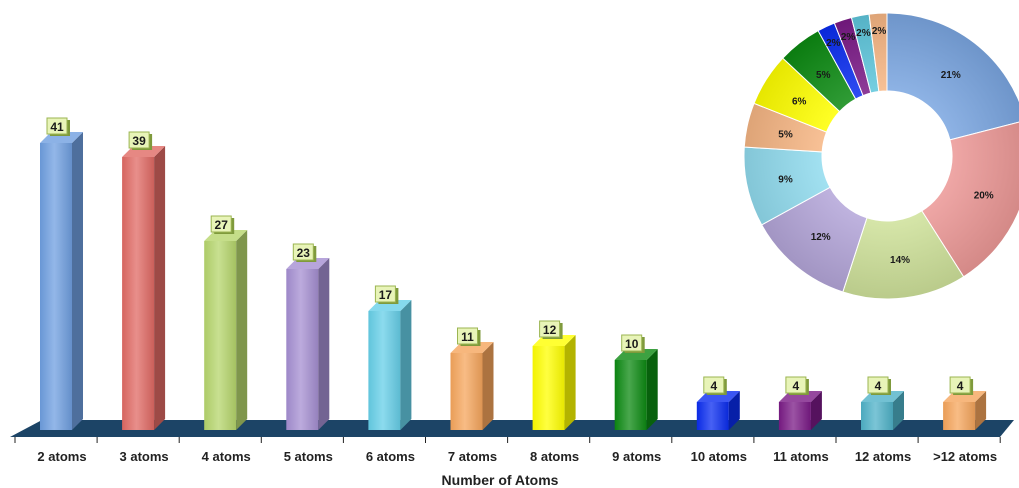 The image size is (1019, 488). What do you see at coordinates (554, 456) in the screenshot?
I see `category-label: 8 atoms` at bounding box center [554, 456].